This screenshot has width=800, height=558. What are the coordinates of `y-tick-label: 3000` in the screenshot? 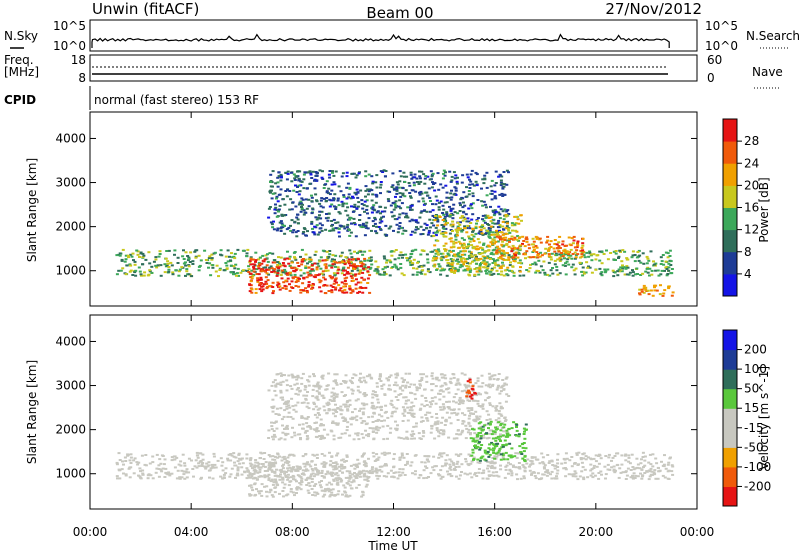 It's located at (70, 183).